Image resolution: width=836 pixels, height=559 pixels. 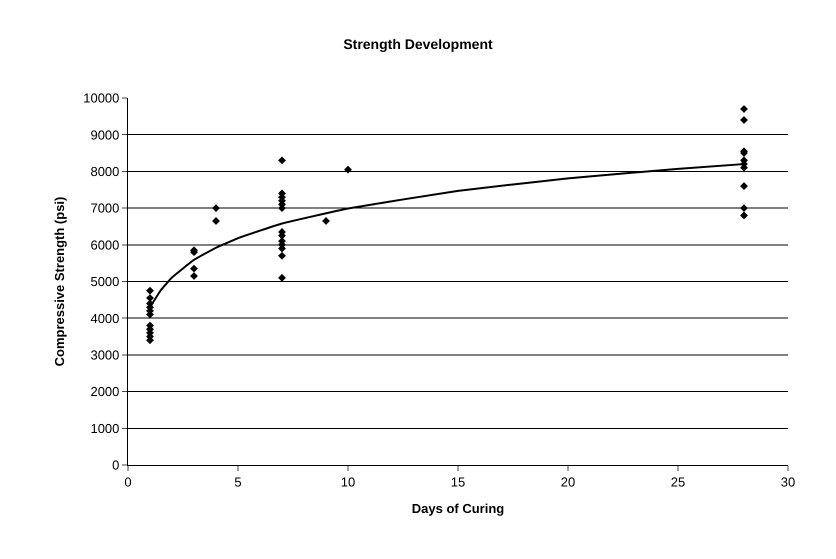 I want to click on y-axis-title: Compressive Strength (psi), so click(x=60, y=281).